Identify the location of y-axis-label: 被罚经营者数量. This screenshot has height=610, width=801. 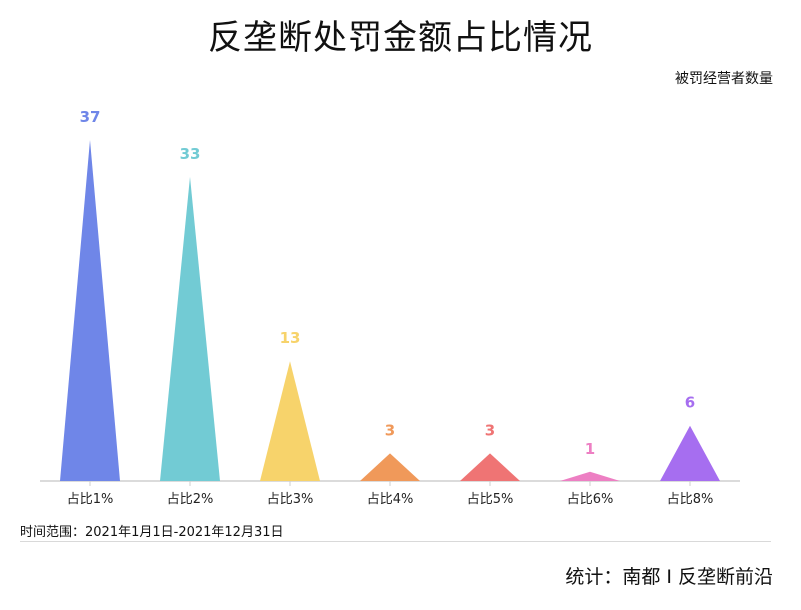
(724, 79).